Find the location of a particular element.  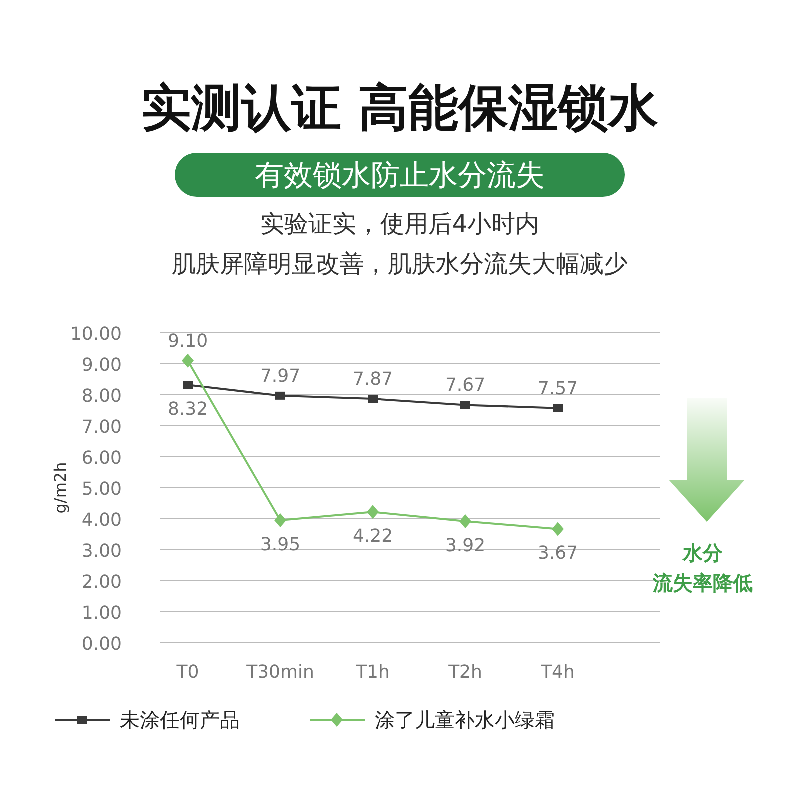

data-label: 3.95 is located at coordinates (280, 545).